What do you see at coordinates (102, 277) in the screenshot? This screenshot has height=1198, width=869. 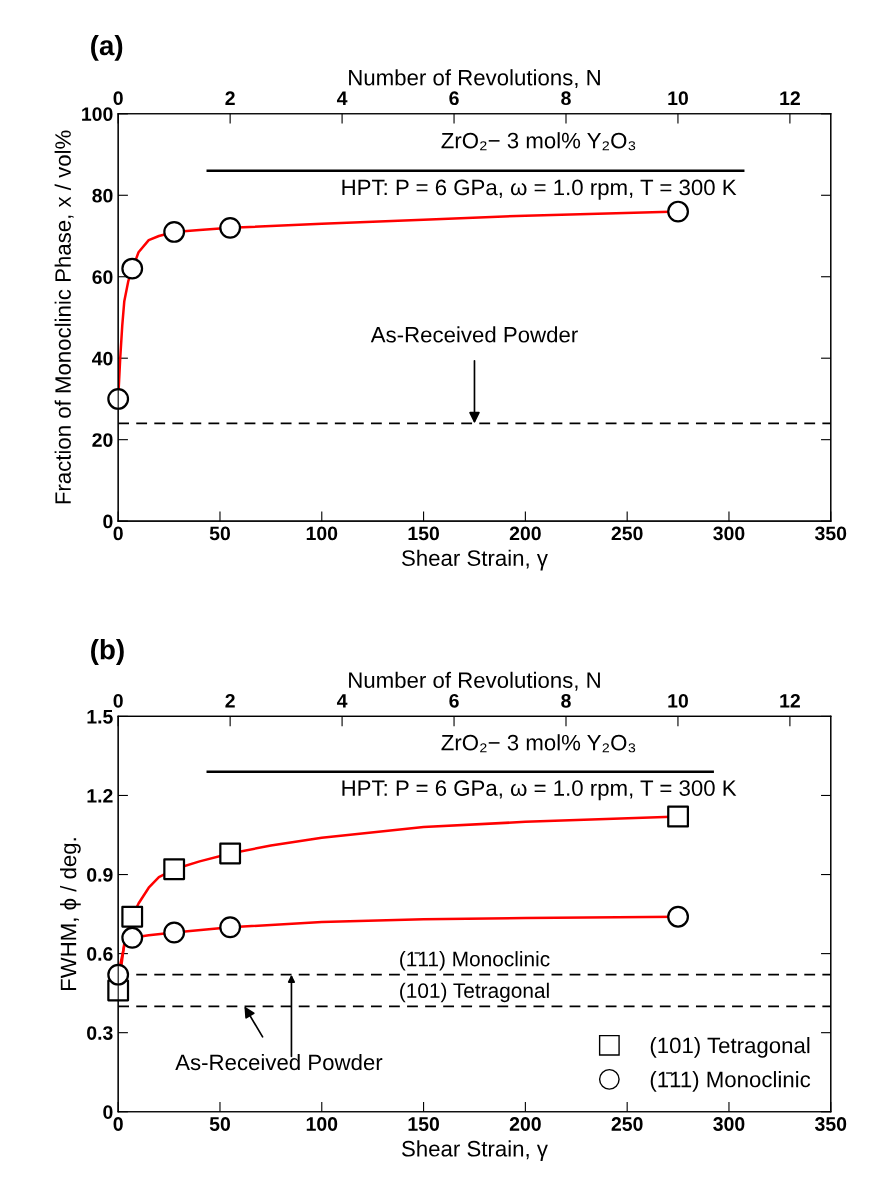 I see `y-tick-label: 60` at bounding box center [102, 277].